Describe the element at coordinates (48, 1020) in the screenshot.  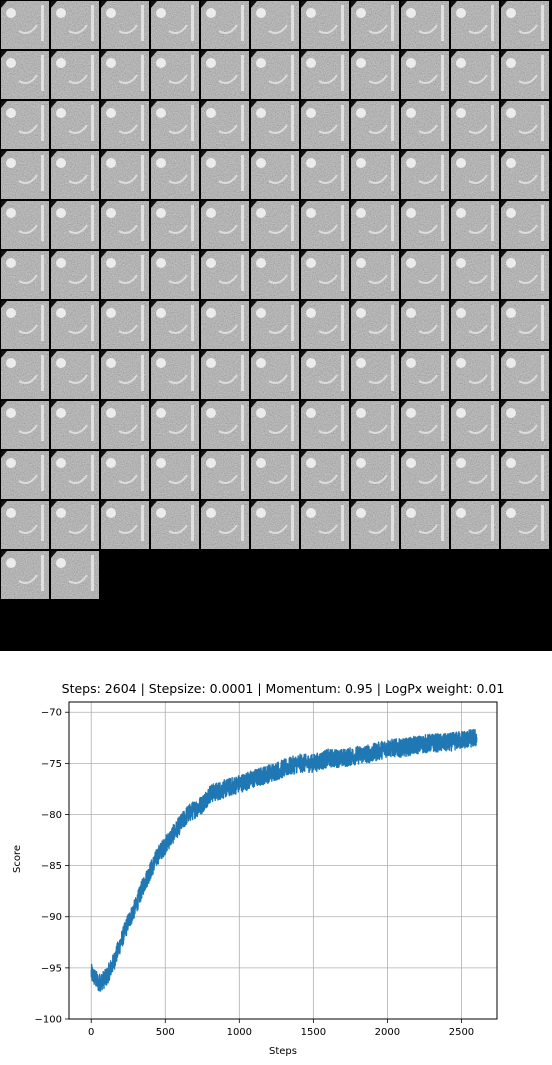
I see `y-tick-label: −100` at that location.